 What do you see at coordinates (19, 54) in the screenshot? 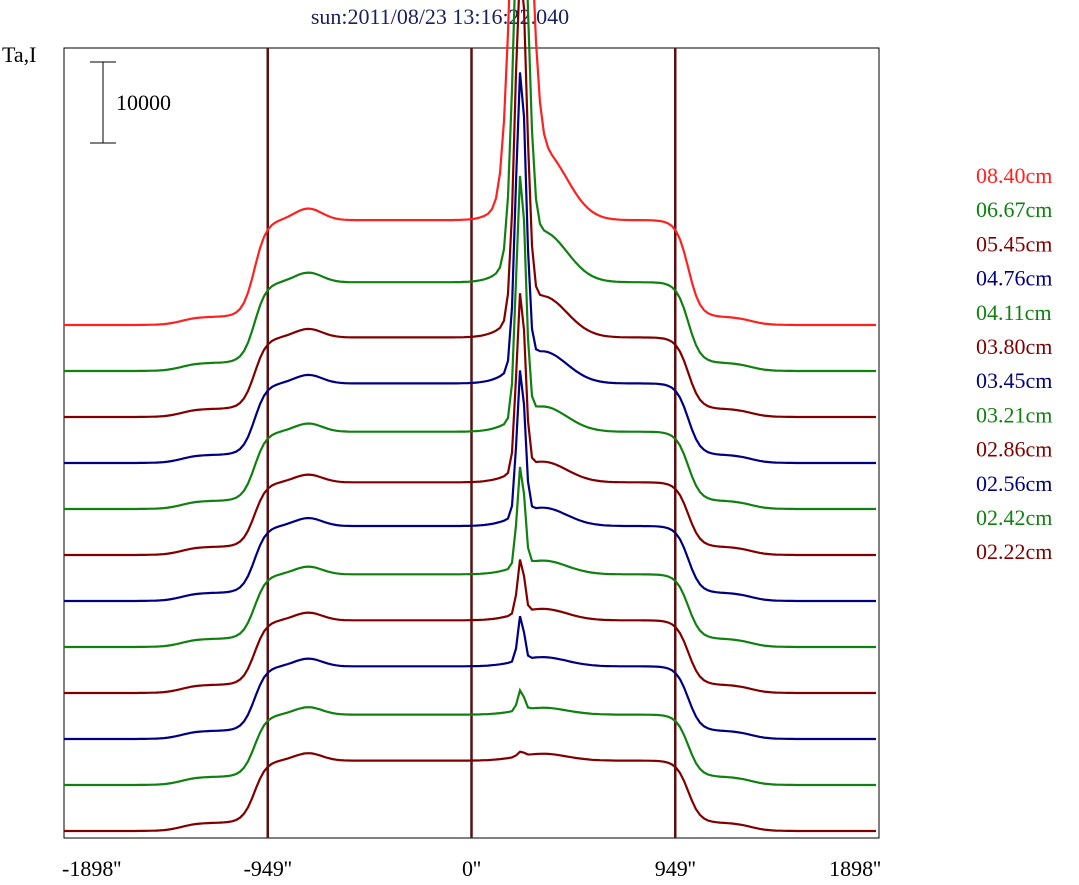
I see `y-axis-label: Ta,I` at bounding box center [19, 54].